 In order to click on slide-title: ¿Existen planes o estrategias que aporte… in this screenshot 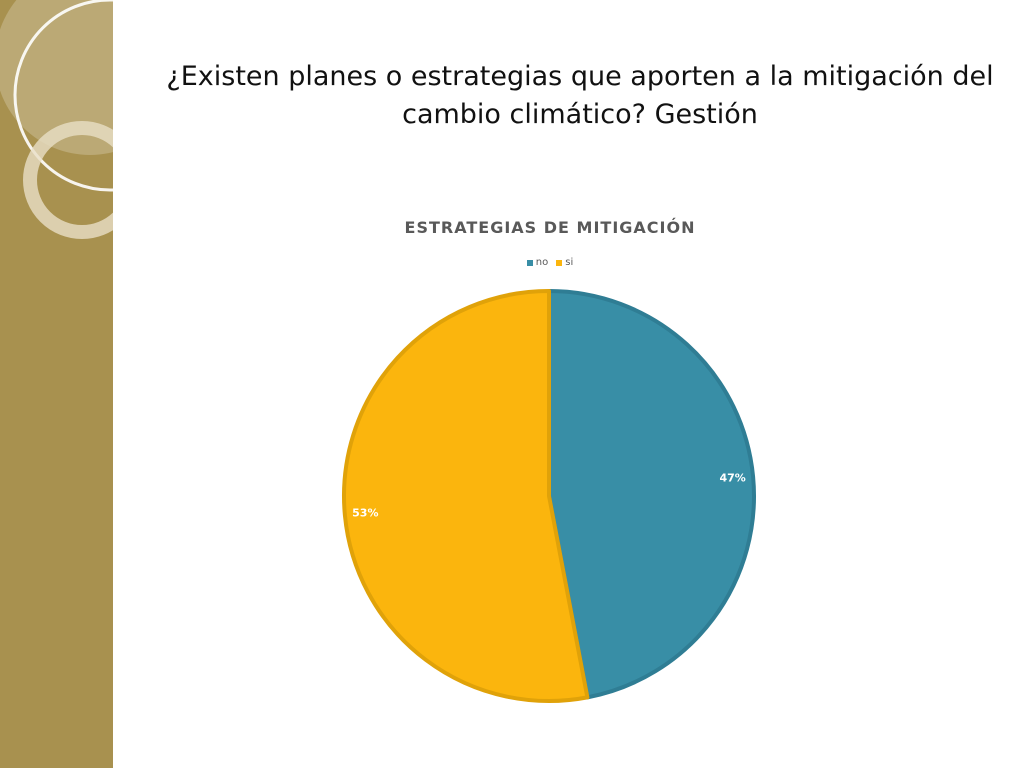, I will do `click(580, 95)`.